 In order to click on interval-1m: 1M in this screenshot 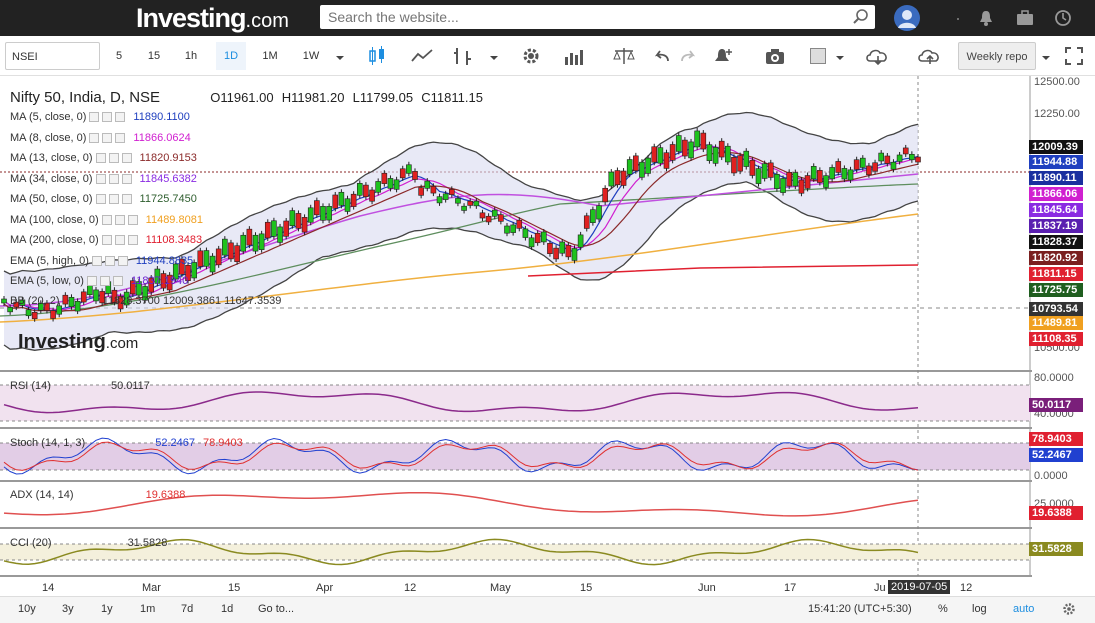, I will do `click(270, 56)`.